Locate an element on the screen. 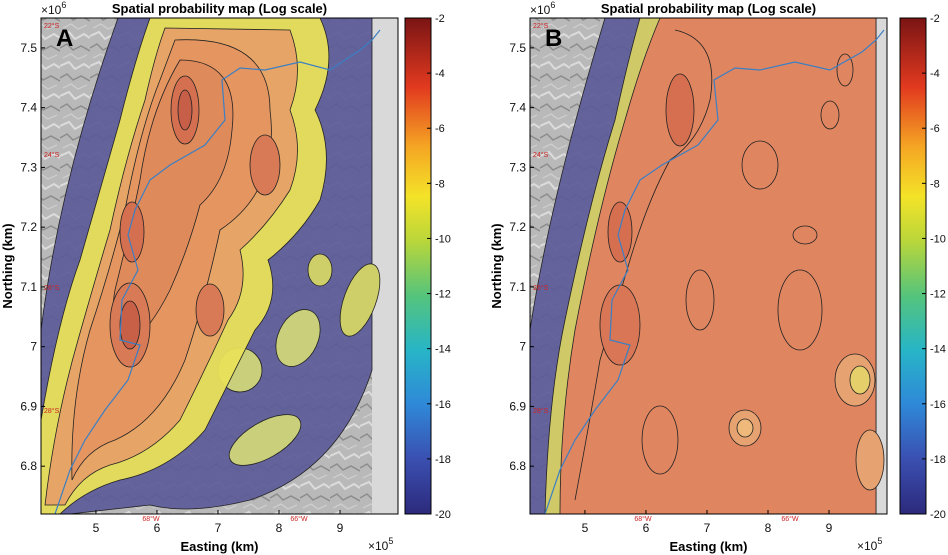 The width and height of the screenshot is (948, 555). x-ticks-b: 5 6 7 8 9 is located at coordinates (707, 522).